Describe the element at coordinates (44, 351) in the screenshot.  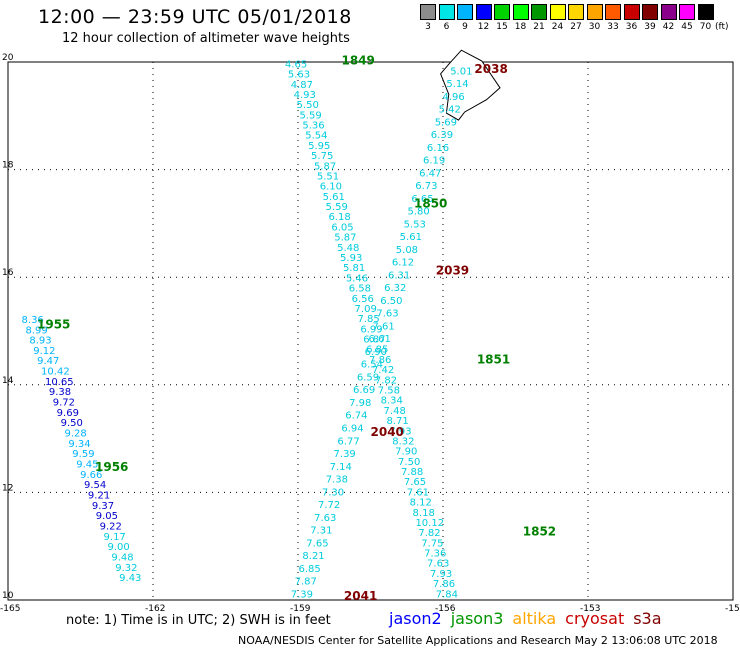
I see `wave-height-value: 9.12` at that location.